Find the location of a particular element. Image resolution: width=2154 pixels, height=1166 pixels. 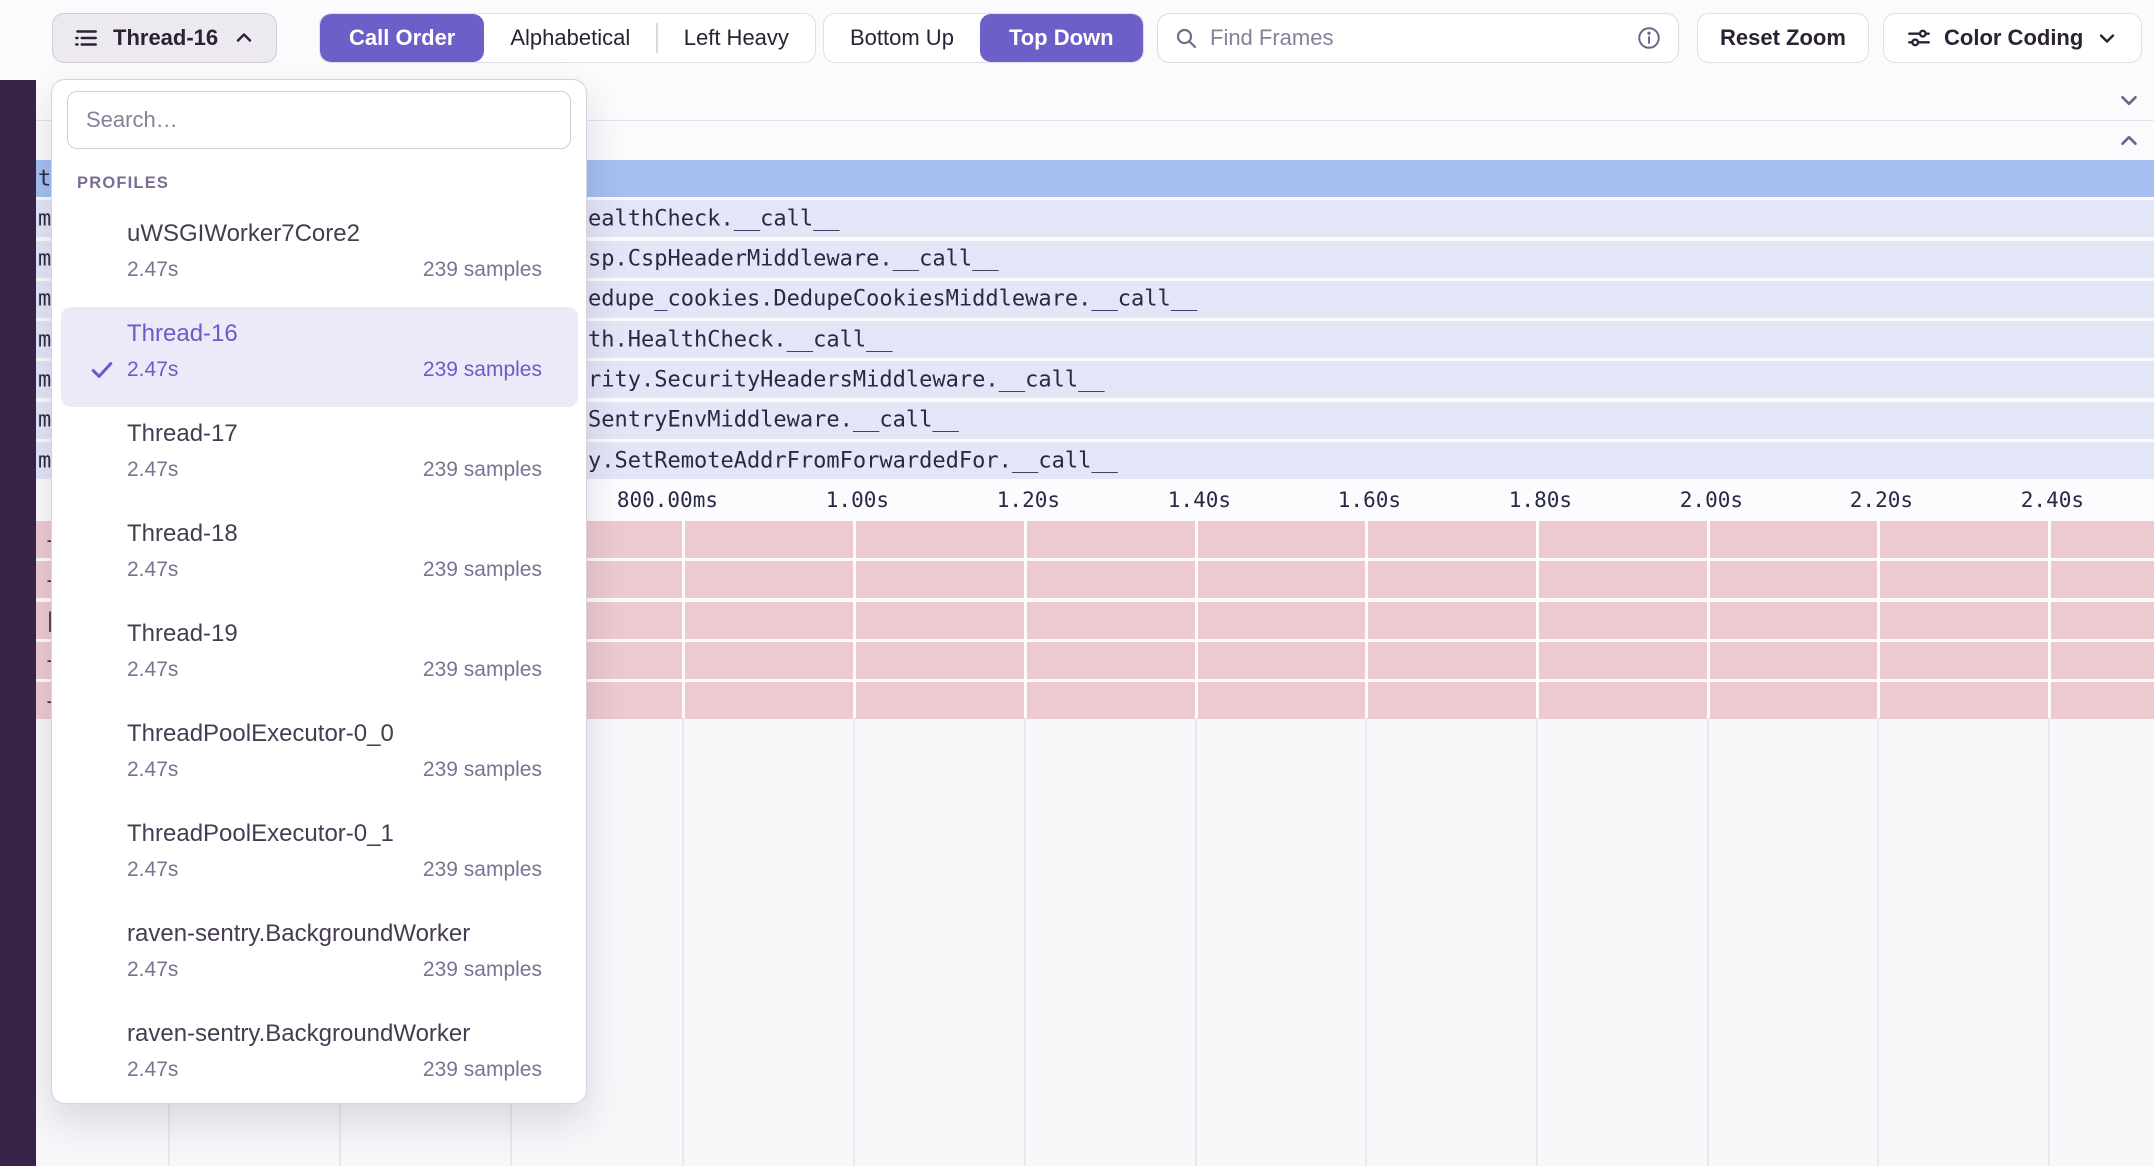

search-icon is located at coordinates (1186, 38).